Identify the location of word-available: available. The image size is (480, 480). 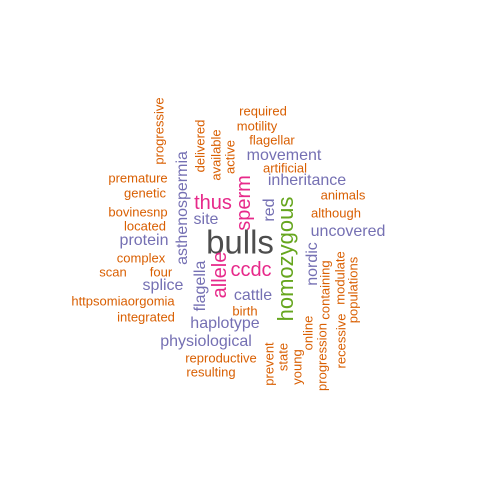
(216, 155).